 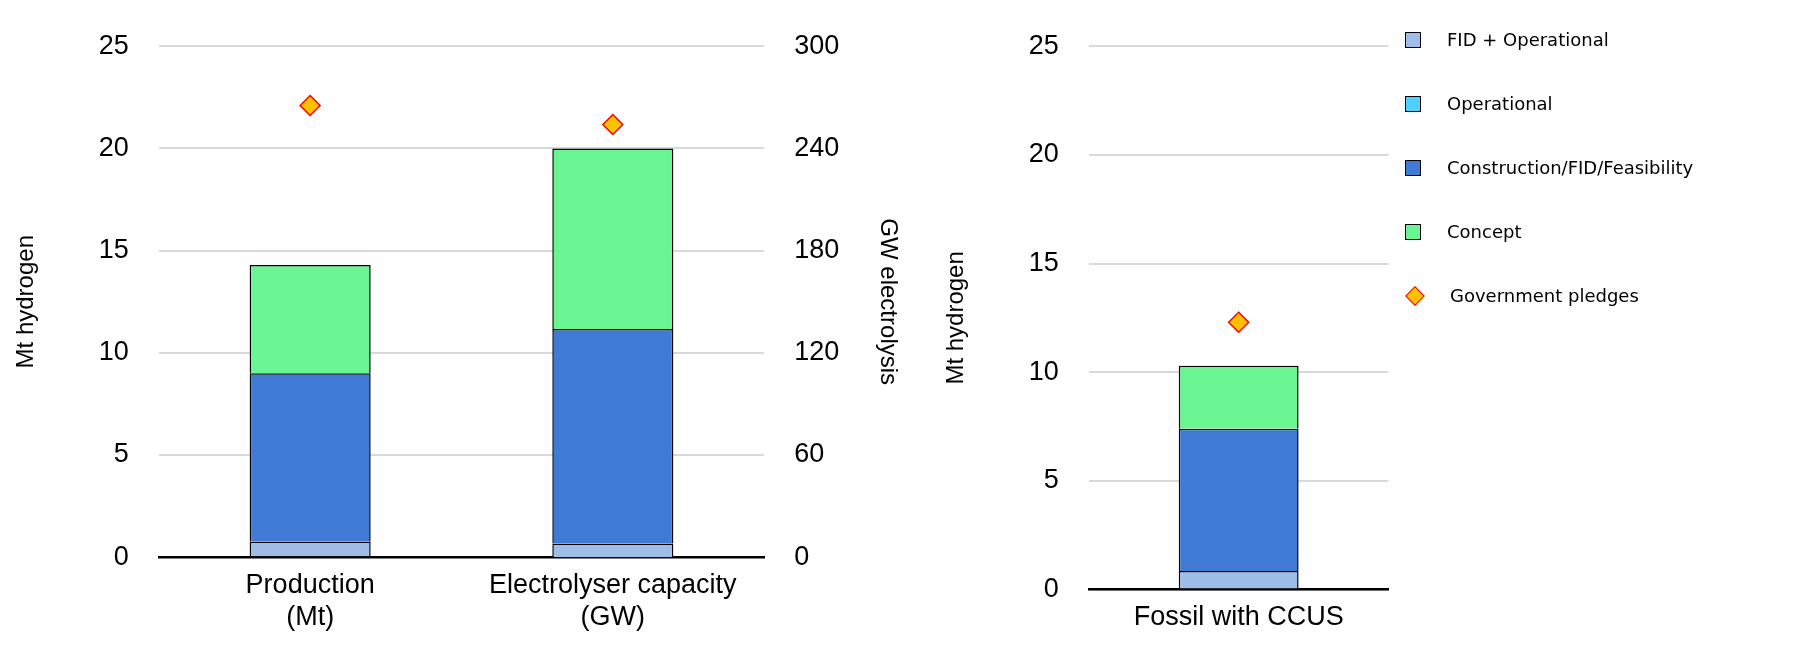 What do you see at coordinates (817, 44) in the screenshot?
I see `y2-tick-label: 300` at bounding box center [817, 44].